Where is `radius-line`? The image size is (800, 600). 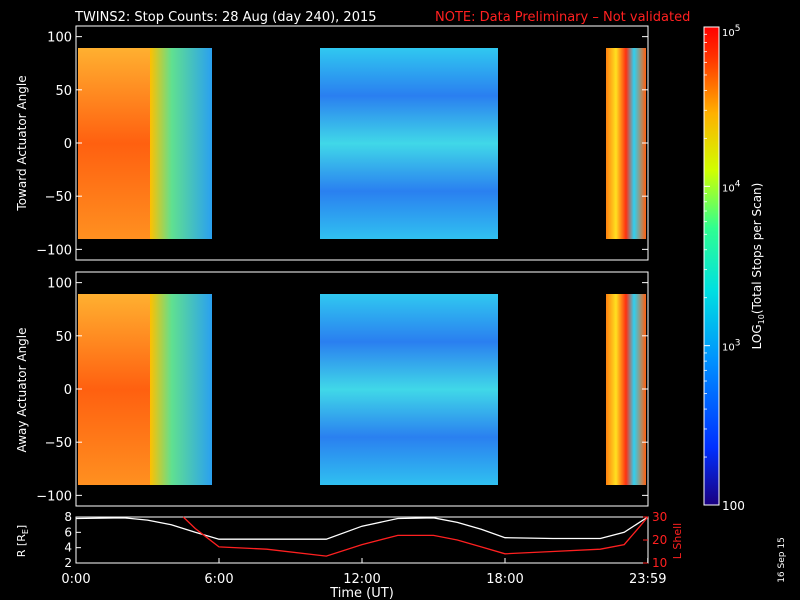
radius-line is located at coordinates (362, 528).